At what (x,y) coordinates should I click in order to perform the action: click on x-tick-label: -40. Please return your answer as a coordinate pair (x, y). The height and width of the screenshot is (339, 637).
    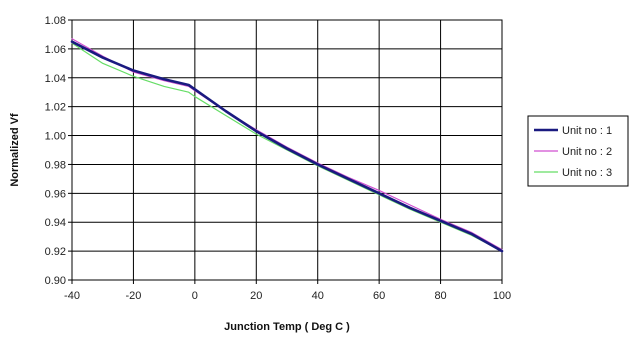
    Looking at the image, I should click on (72, 296).